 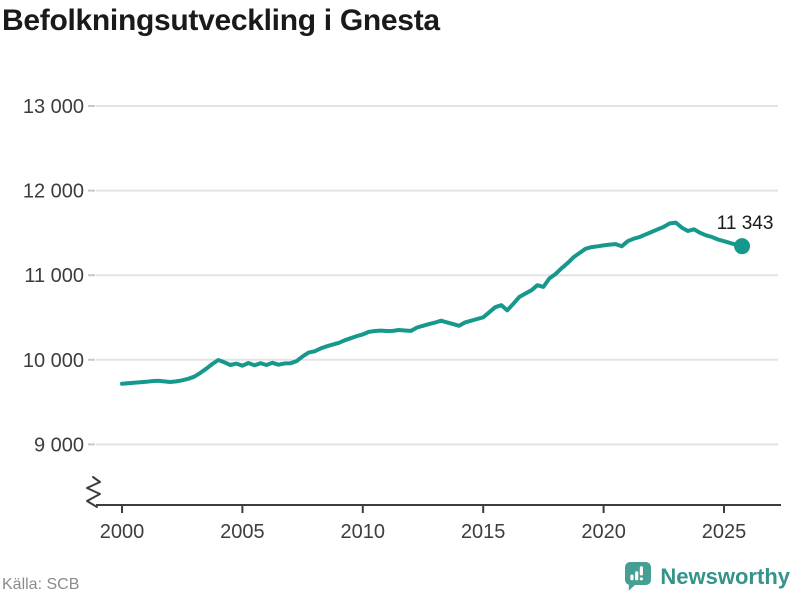 I want to click on newsworthy-bubble-chart-icon, so click(x=638, y=576).